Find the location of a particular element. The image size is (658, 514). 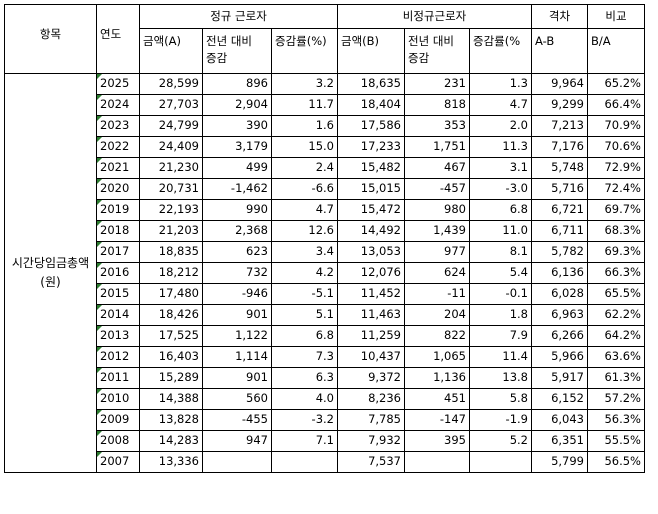

value-cell: 901 is located at coordinates (237, 378).